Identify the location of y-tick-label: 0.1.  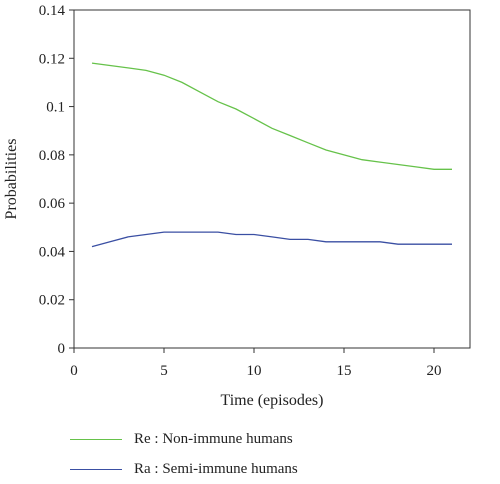
(55, 108).